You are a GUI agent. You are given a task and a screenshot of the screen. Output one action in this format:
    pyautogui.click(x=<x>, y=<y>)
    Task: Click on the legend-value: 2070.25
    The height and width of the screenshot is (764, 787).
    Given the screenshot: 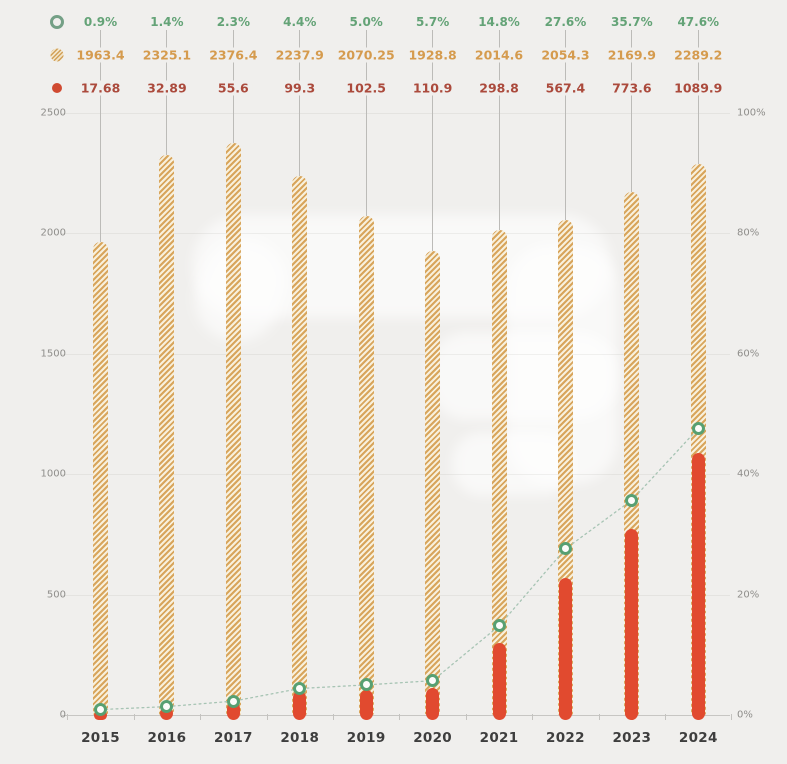 What is the action you would take?
    pyautogui.click(x=366, y=55)
    